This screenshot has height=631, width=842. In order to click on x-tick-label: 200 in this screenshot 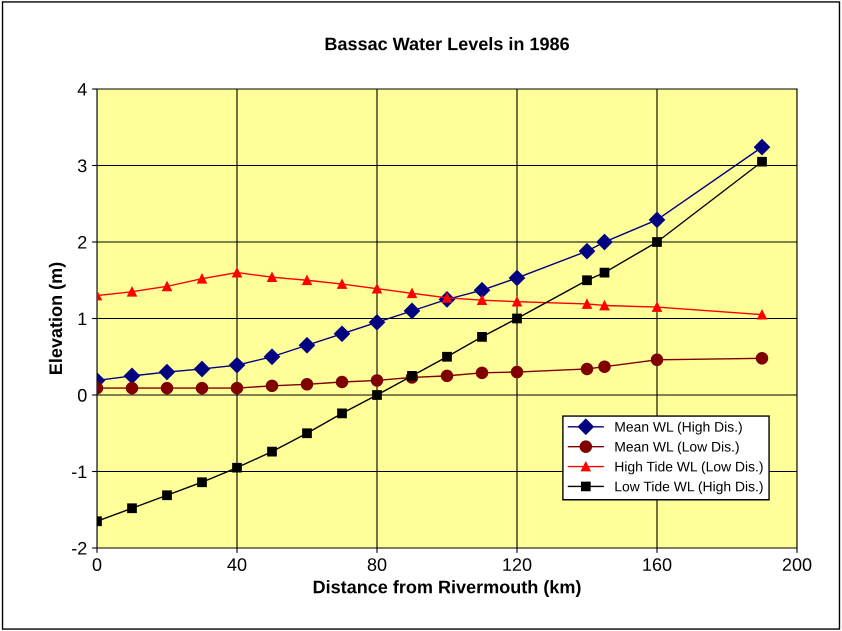, I will do `click(797, 564)`.